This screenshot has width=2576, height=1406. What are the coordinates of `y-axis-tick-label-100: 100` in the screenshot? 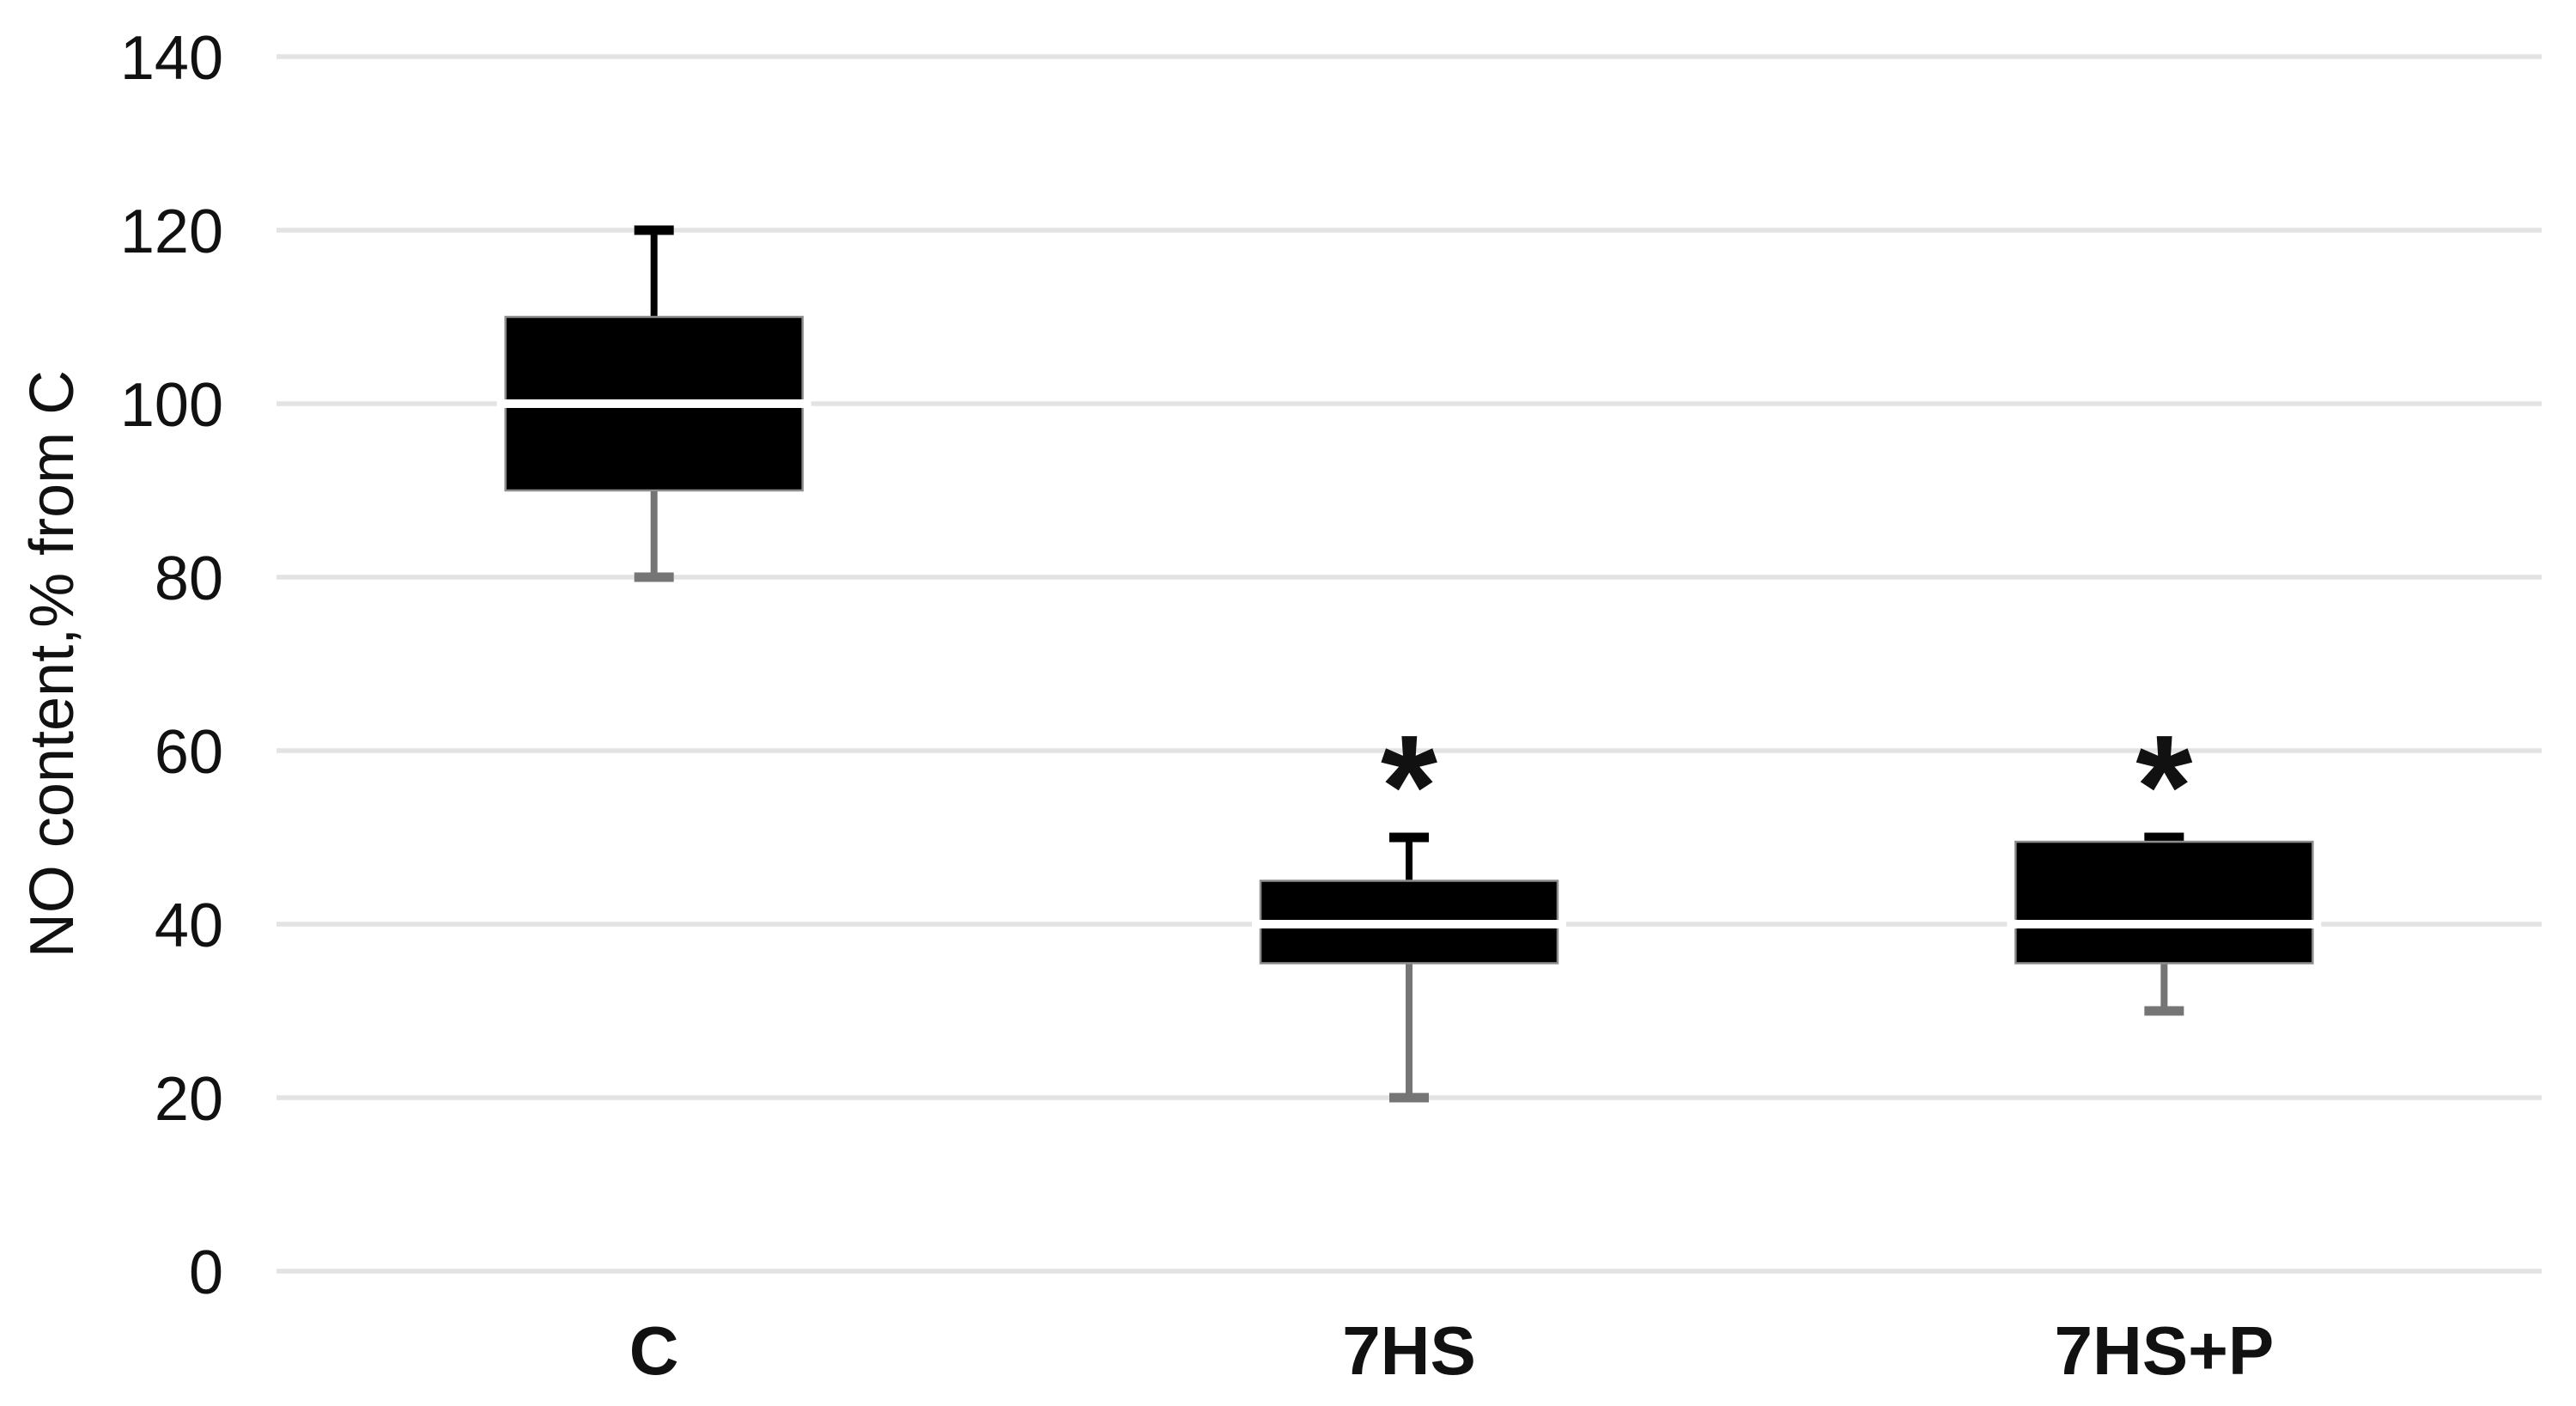 It's located at (171, 405).